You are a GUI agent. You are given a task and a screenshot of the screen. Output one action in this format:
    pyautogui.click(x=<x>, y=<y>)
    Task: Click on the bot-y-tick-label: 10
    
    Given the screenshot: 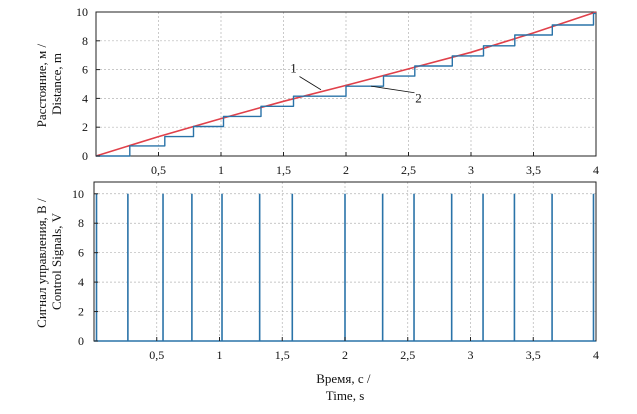 What is the action you would take?
    pyautogui.click(x=78, y=194)
    